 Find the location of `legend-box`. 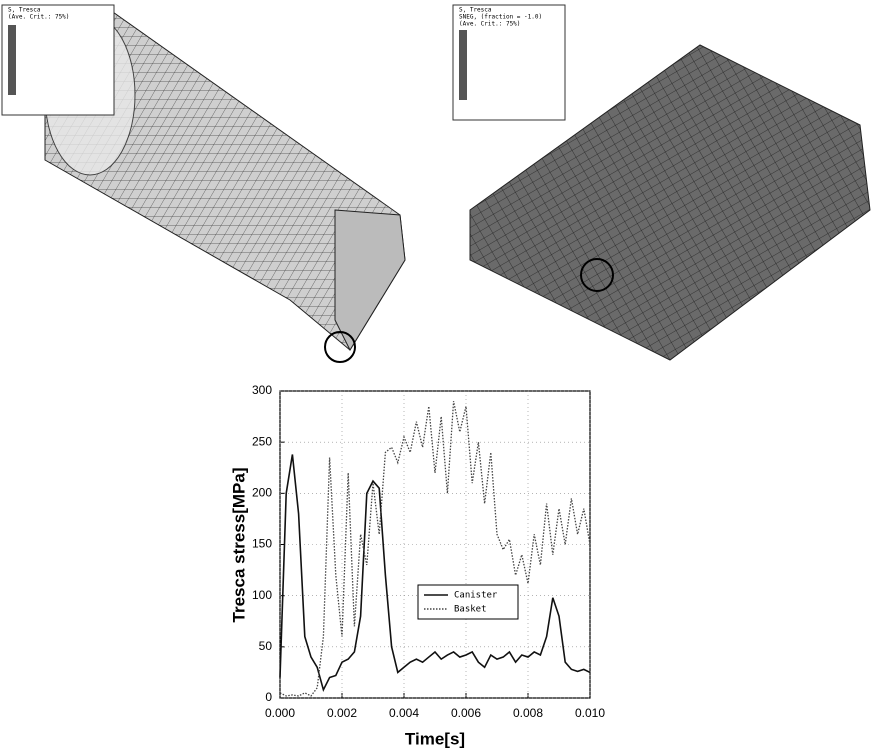

legend-box is located at coordinates (468, 602).